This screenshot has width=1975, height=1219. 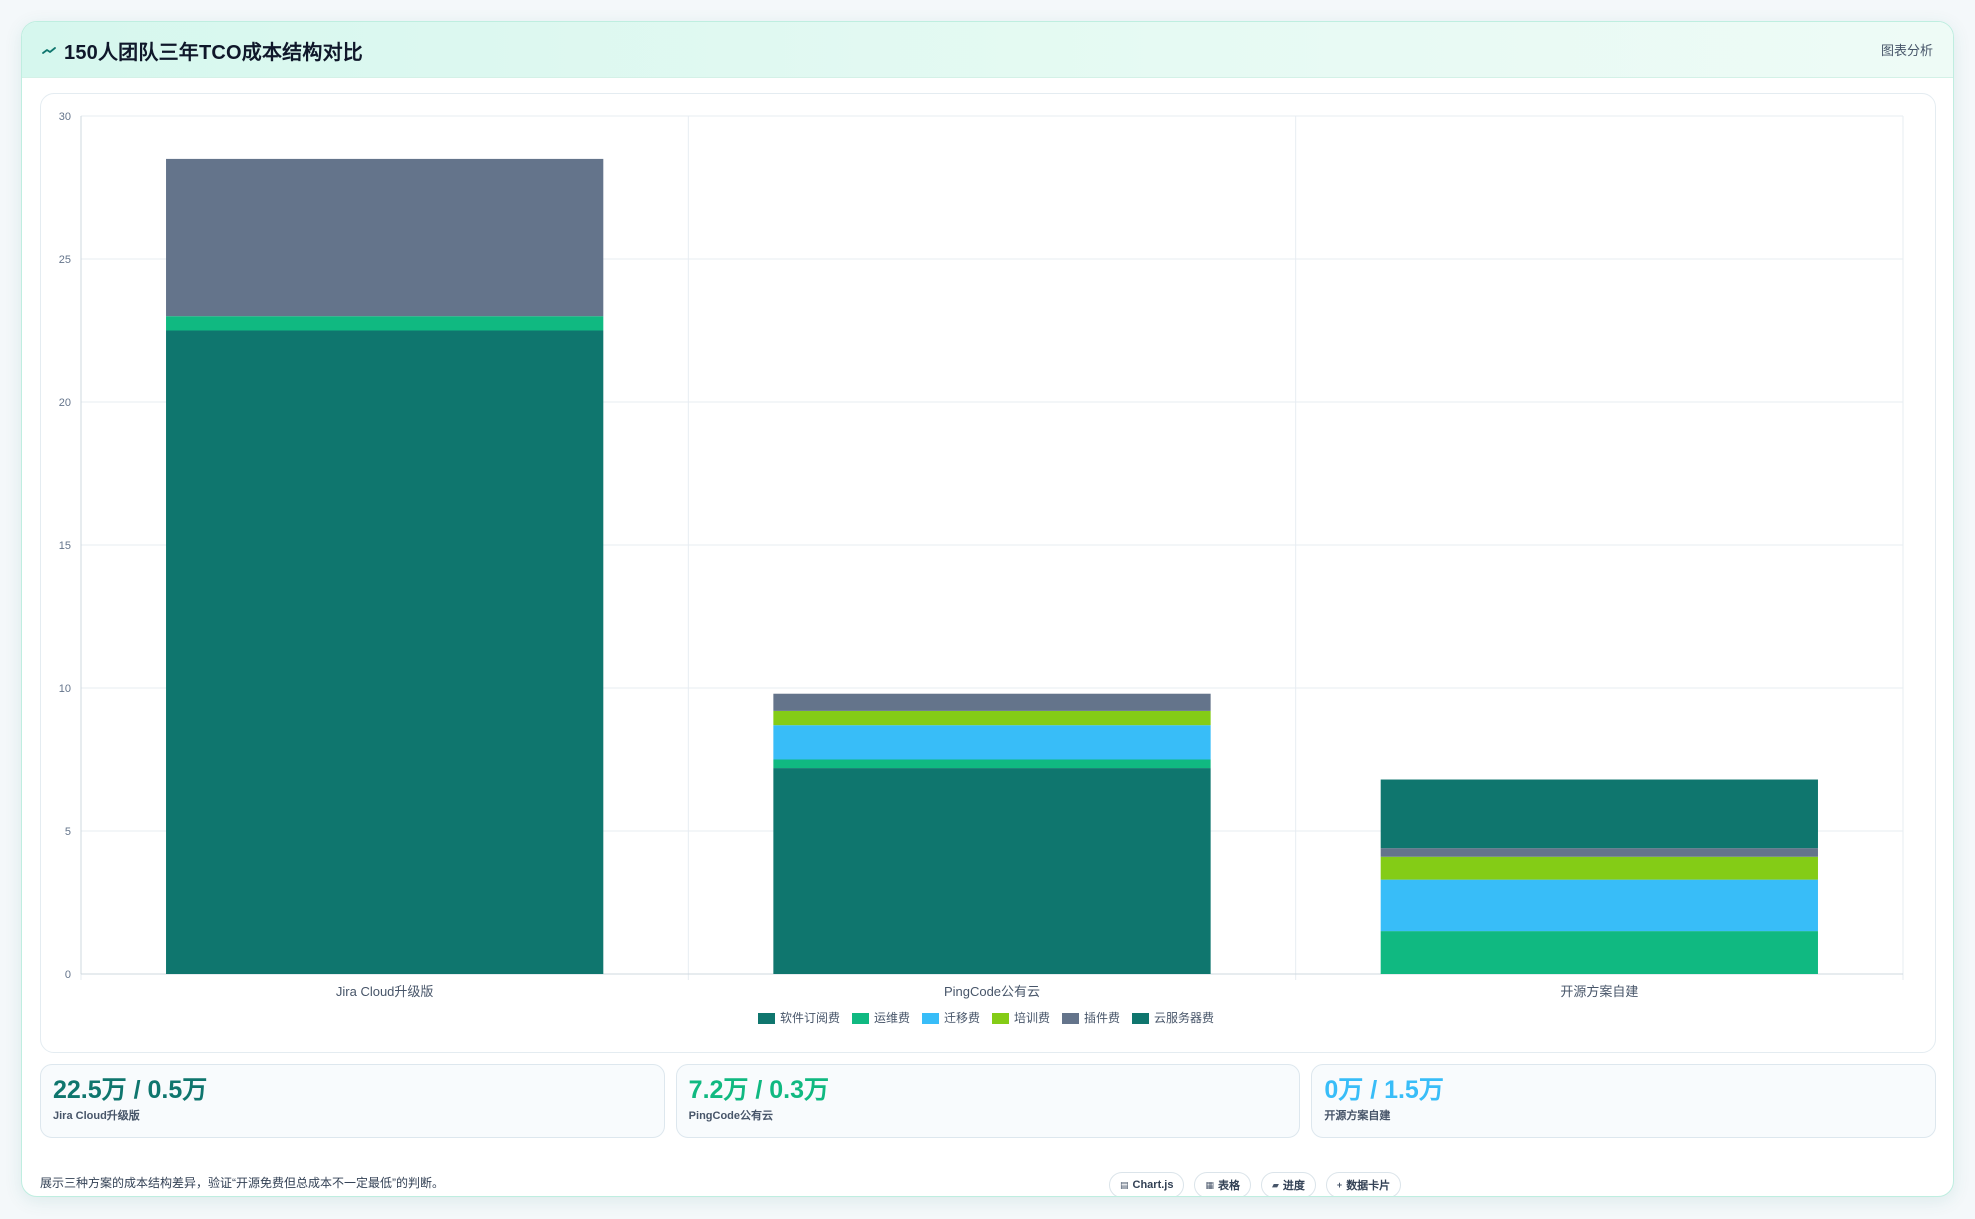 I want to click on legend-label: 迁移费, so click(x=962, y=1018).